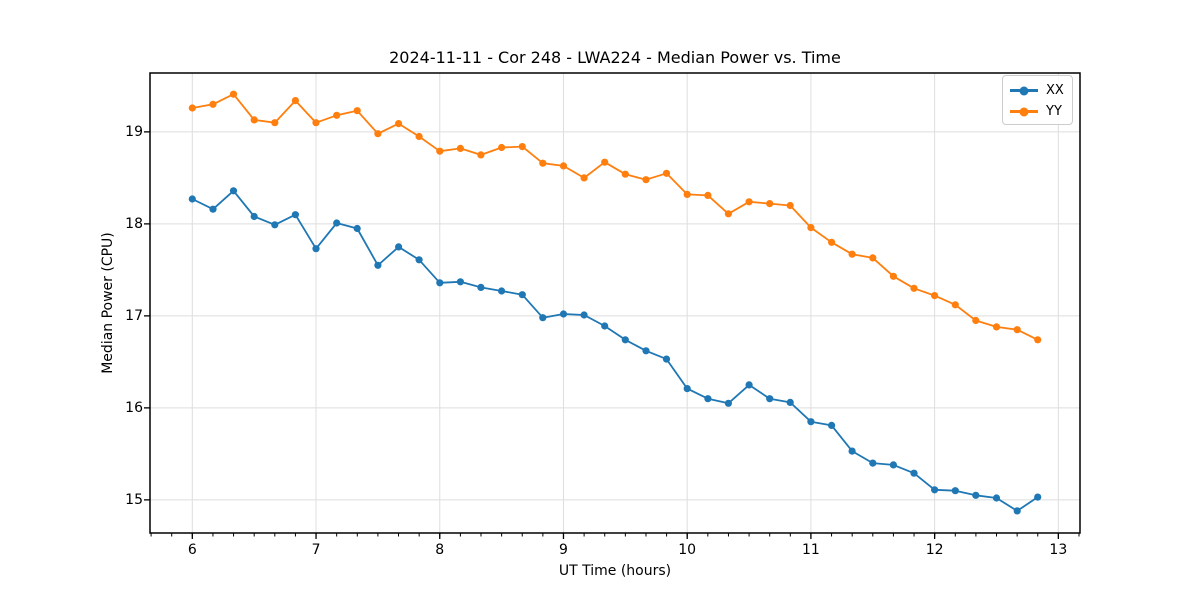 Image resolution: width=1200 pixels, height=600 pixels. I want to click on legend-item-yy: YY, so click(1037, 111).